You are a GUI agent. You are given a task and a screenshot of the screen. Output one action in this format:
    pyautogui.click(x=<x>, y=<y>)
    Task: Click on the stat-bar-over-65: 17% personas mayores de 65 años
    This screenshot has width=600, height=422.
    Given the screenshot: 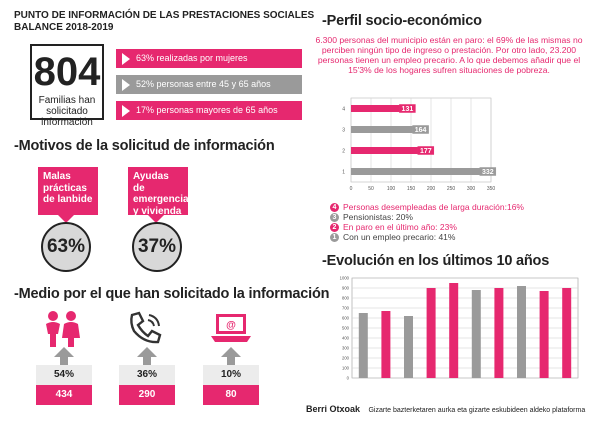 What is the action you would take?
    pyautogui.click(x=209, y=110)
    